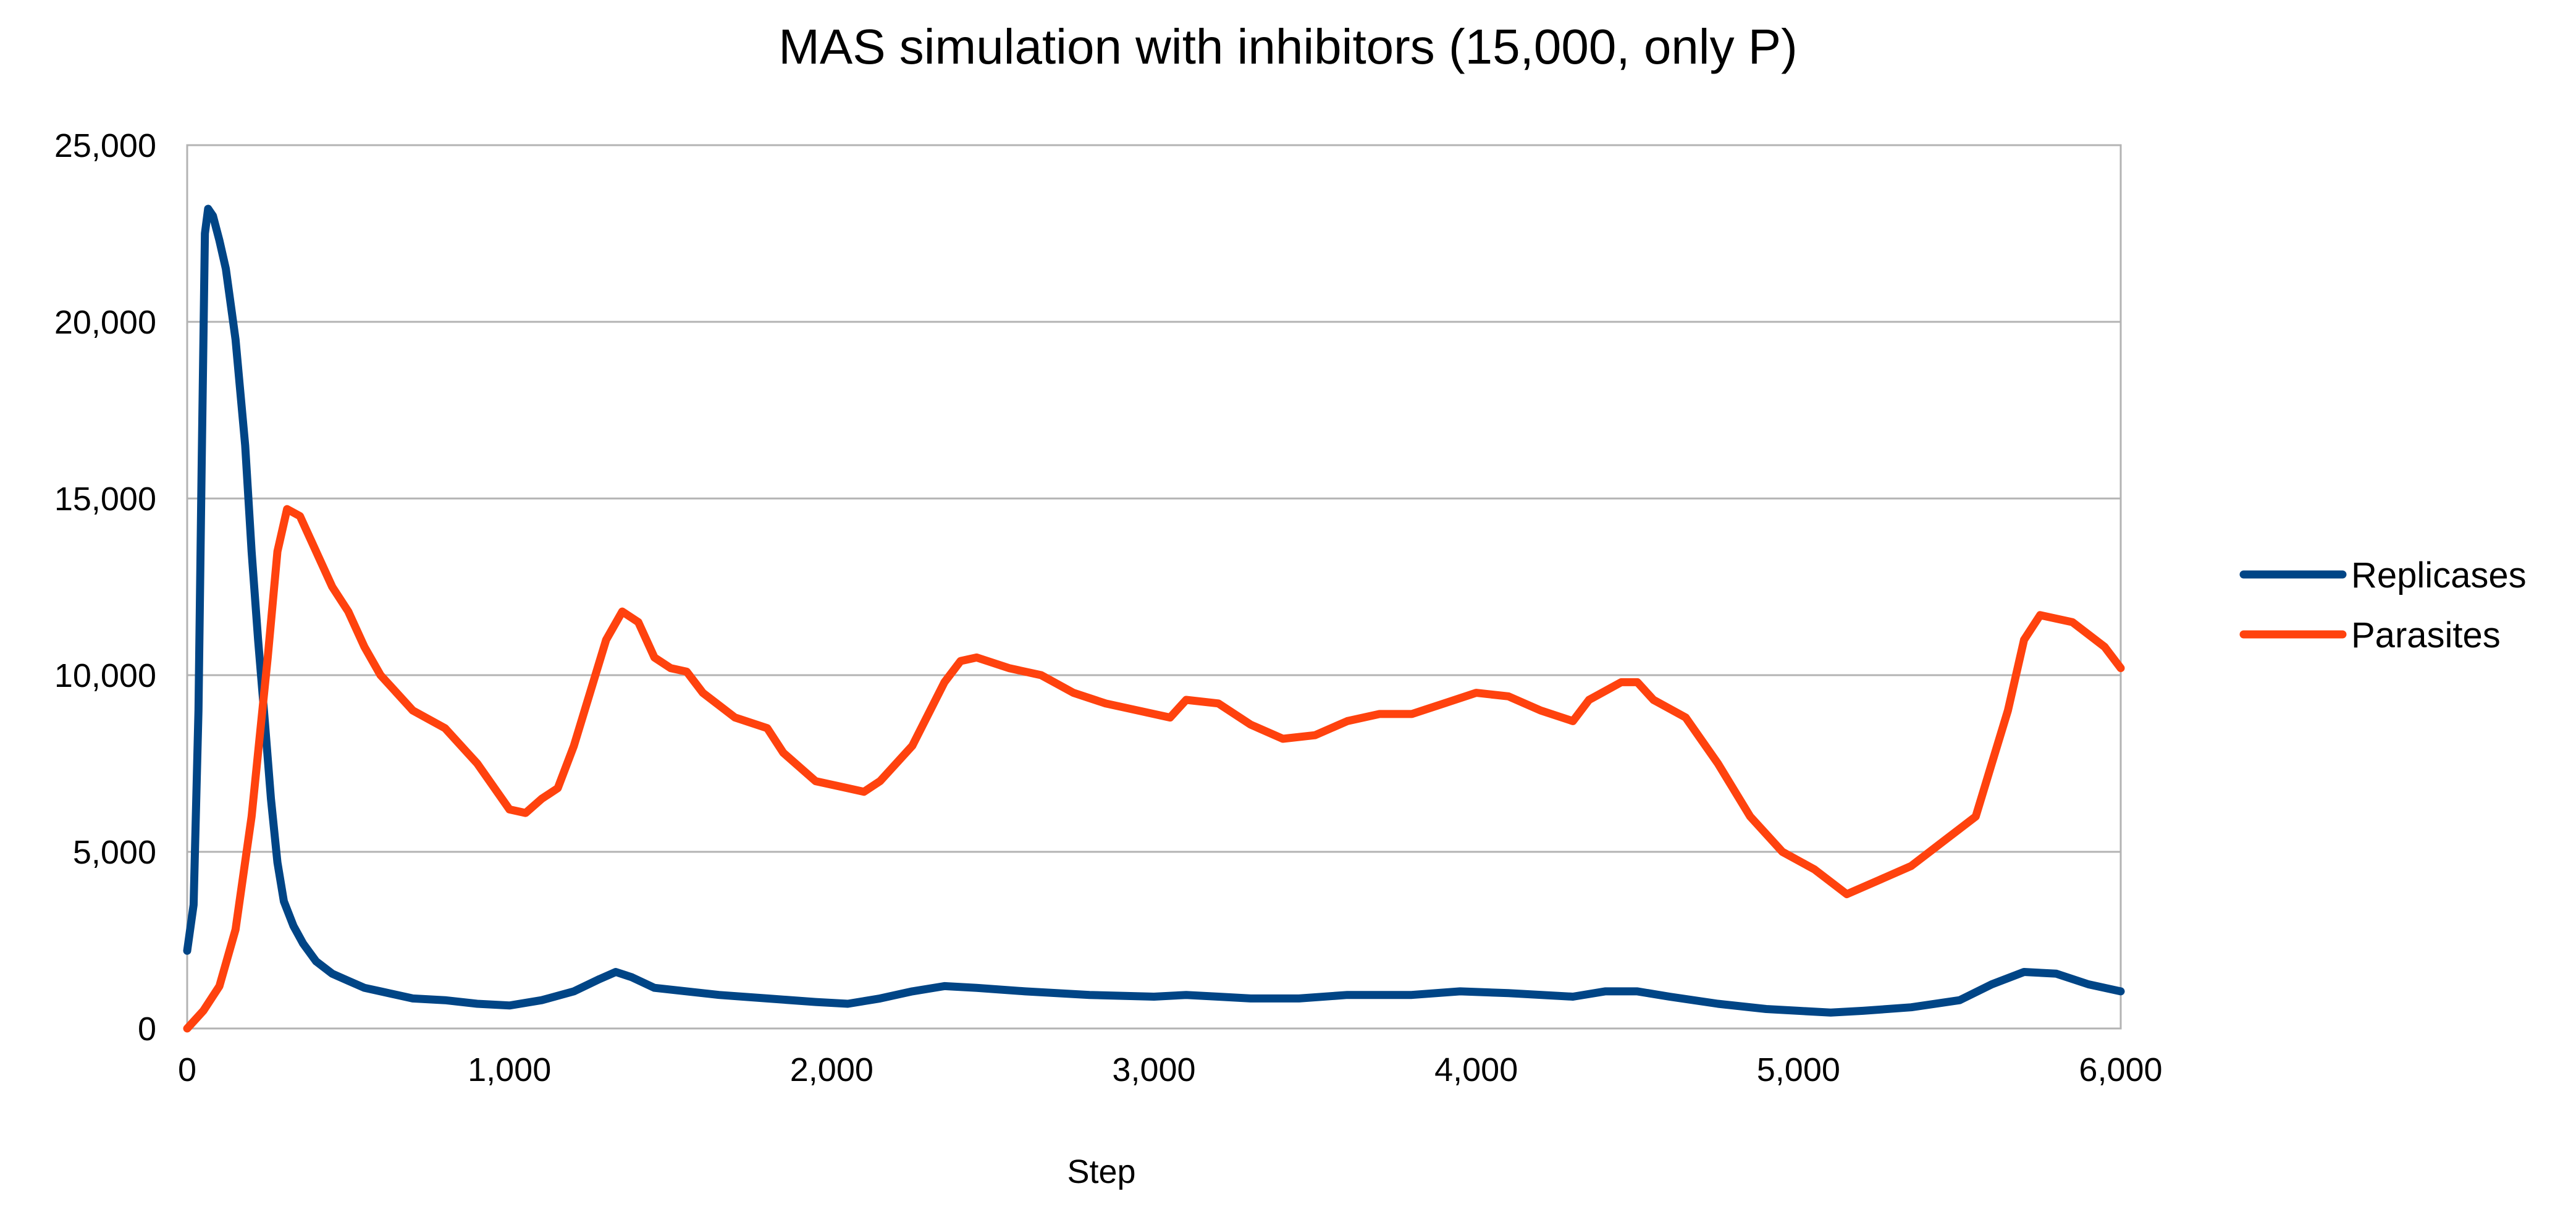  What do you see at coordinates (1476, 1069) in the screenshot?
I see `x-tick-label: 4,000` at bounding box center [1476, 1069].